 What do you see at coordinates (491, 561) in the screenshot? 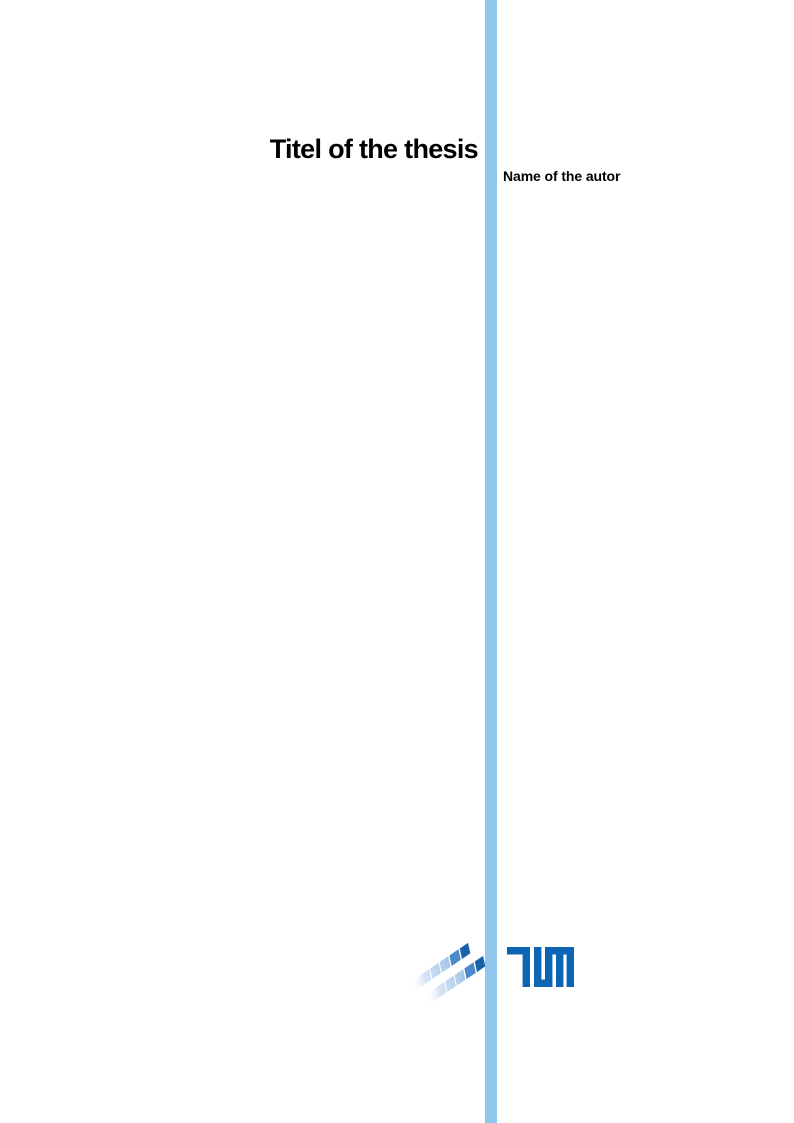
I see `accent-stripe` at bounding box center [491, 561].